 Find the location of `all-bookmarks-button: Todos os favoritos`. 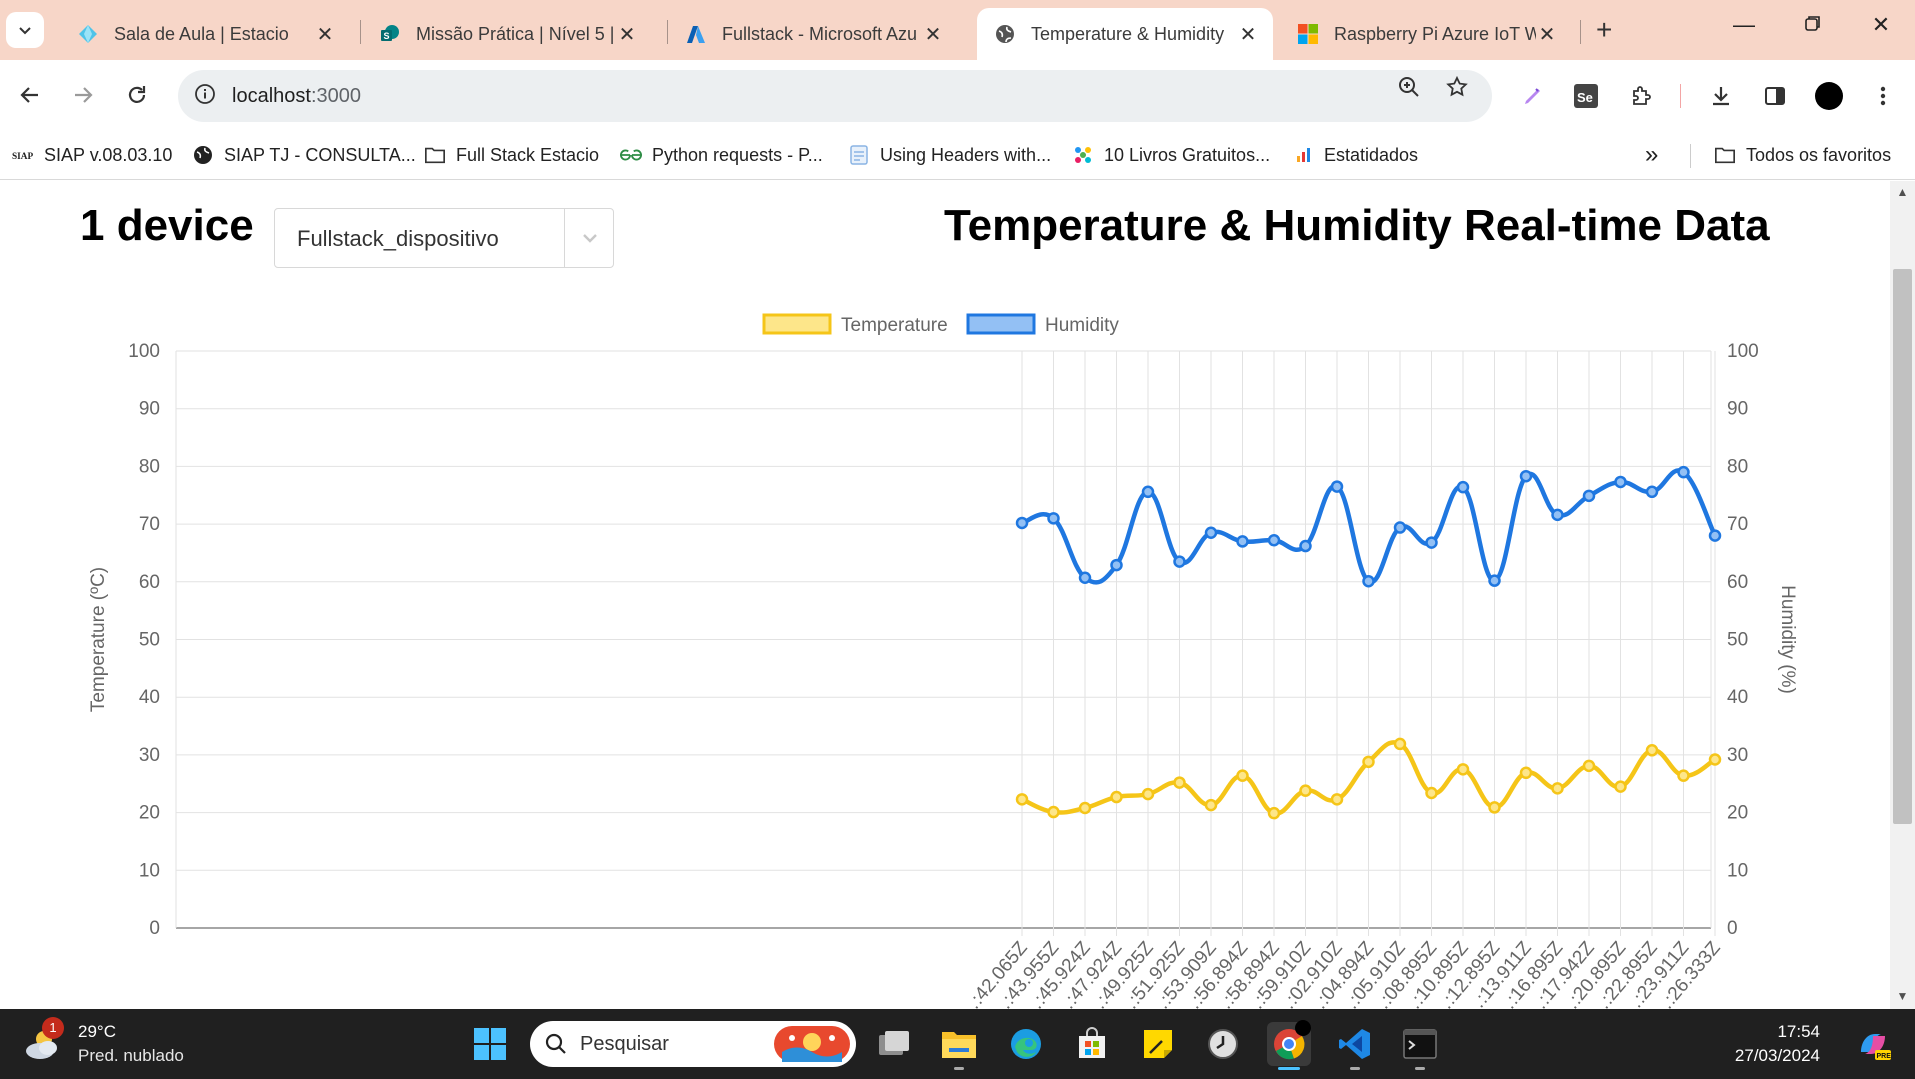

all-bookmarks-button: Todos os favoritos is located at coordinates (1802, 155).